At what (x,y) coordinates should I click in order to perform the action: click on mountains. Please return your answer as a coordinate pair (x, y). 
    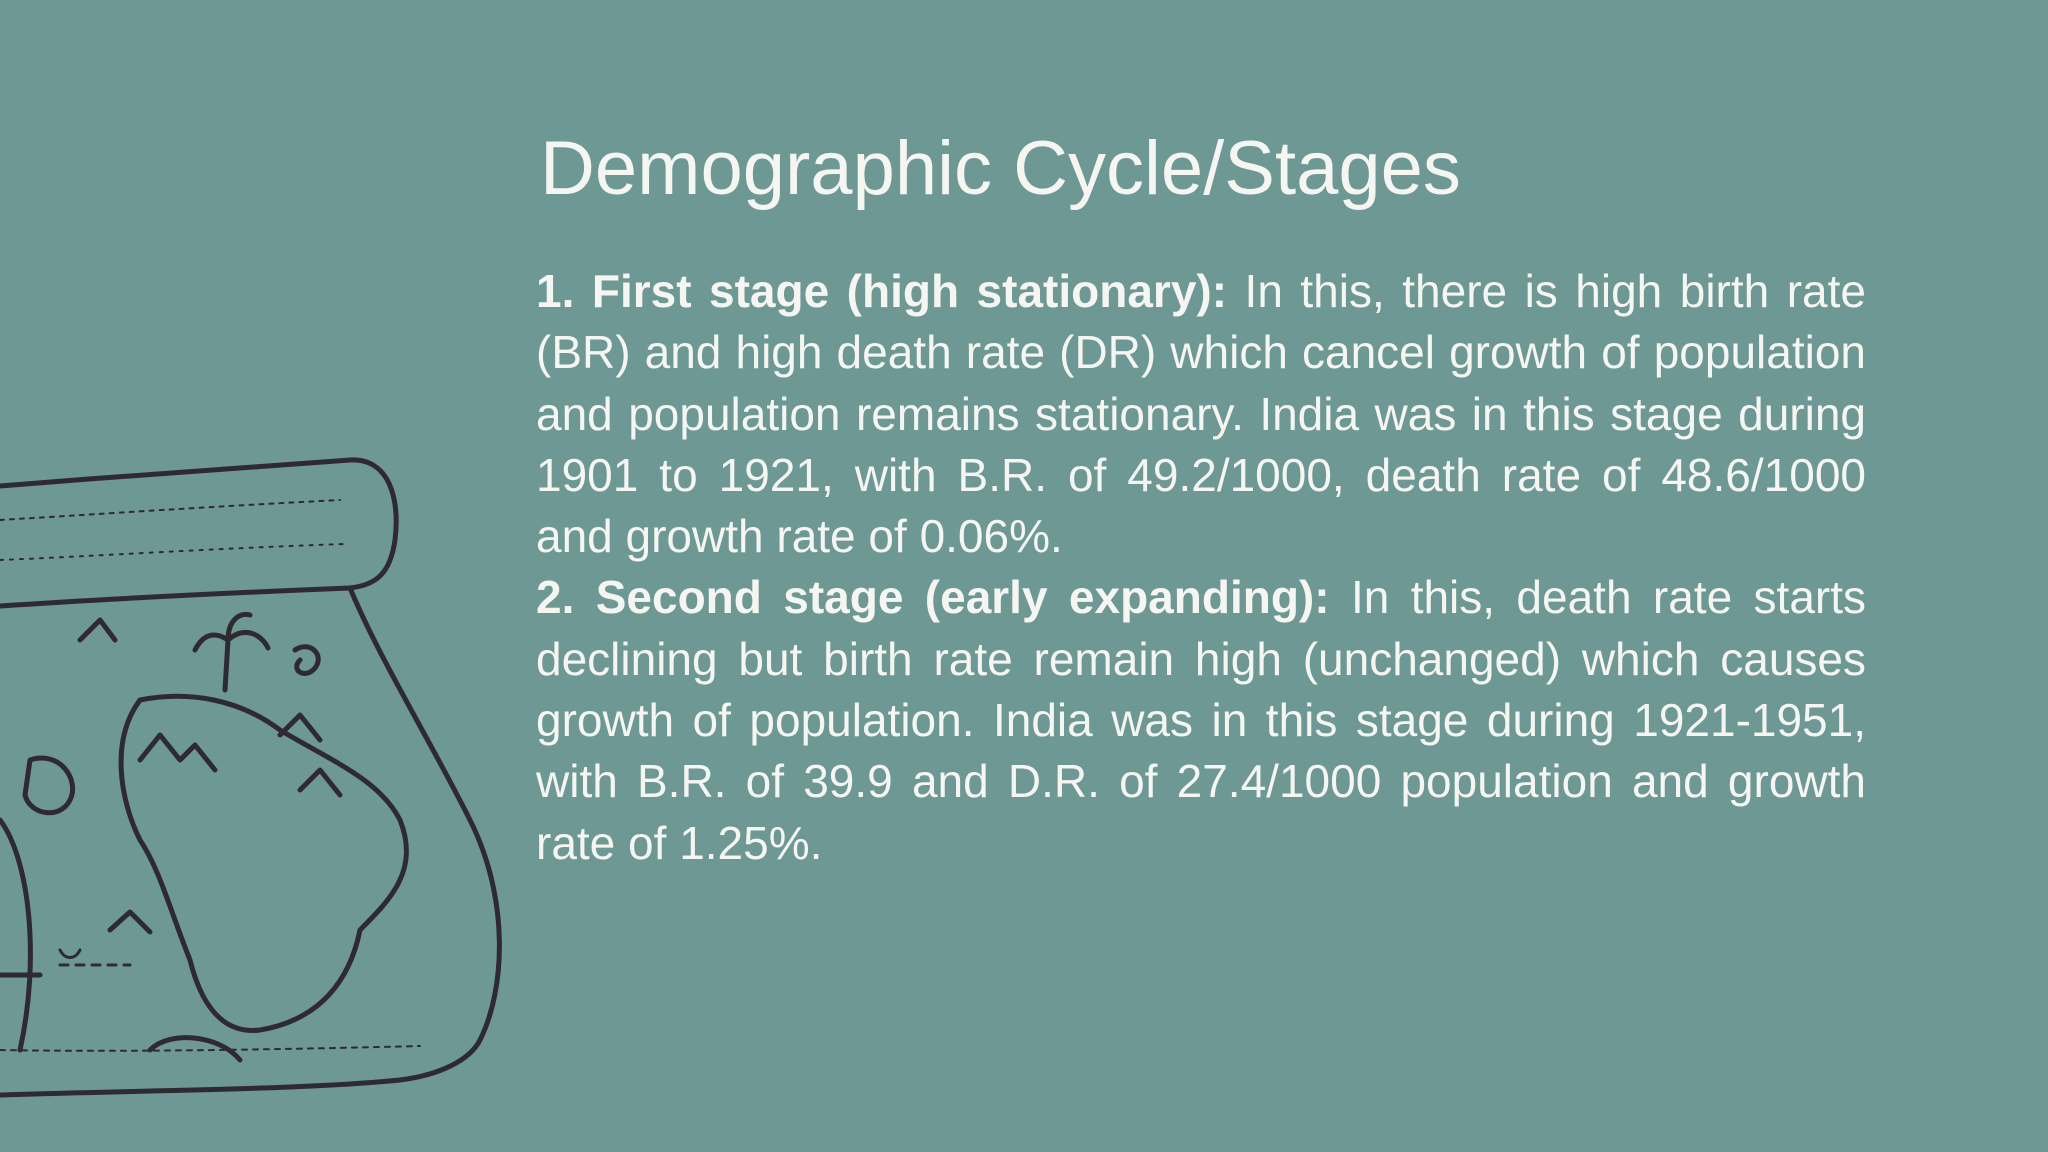
    Looking at the image, I should click on (210, 776).